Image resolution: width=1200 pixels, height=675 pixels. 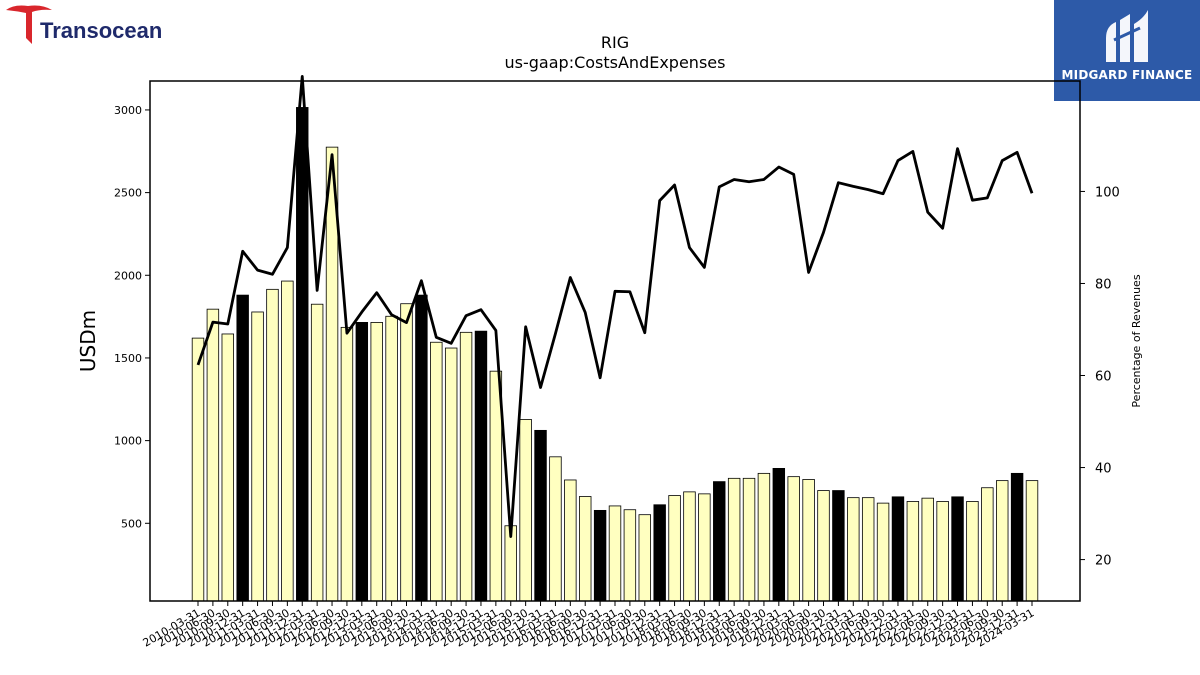 I want to click on y2-tick-label: 40, so click(x=1103, y=469).